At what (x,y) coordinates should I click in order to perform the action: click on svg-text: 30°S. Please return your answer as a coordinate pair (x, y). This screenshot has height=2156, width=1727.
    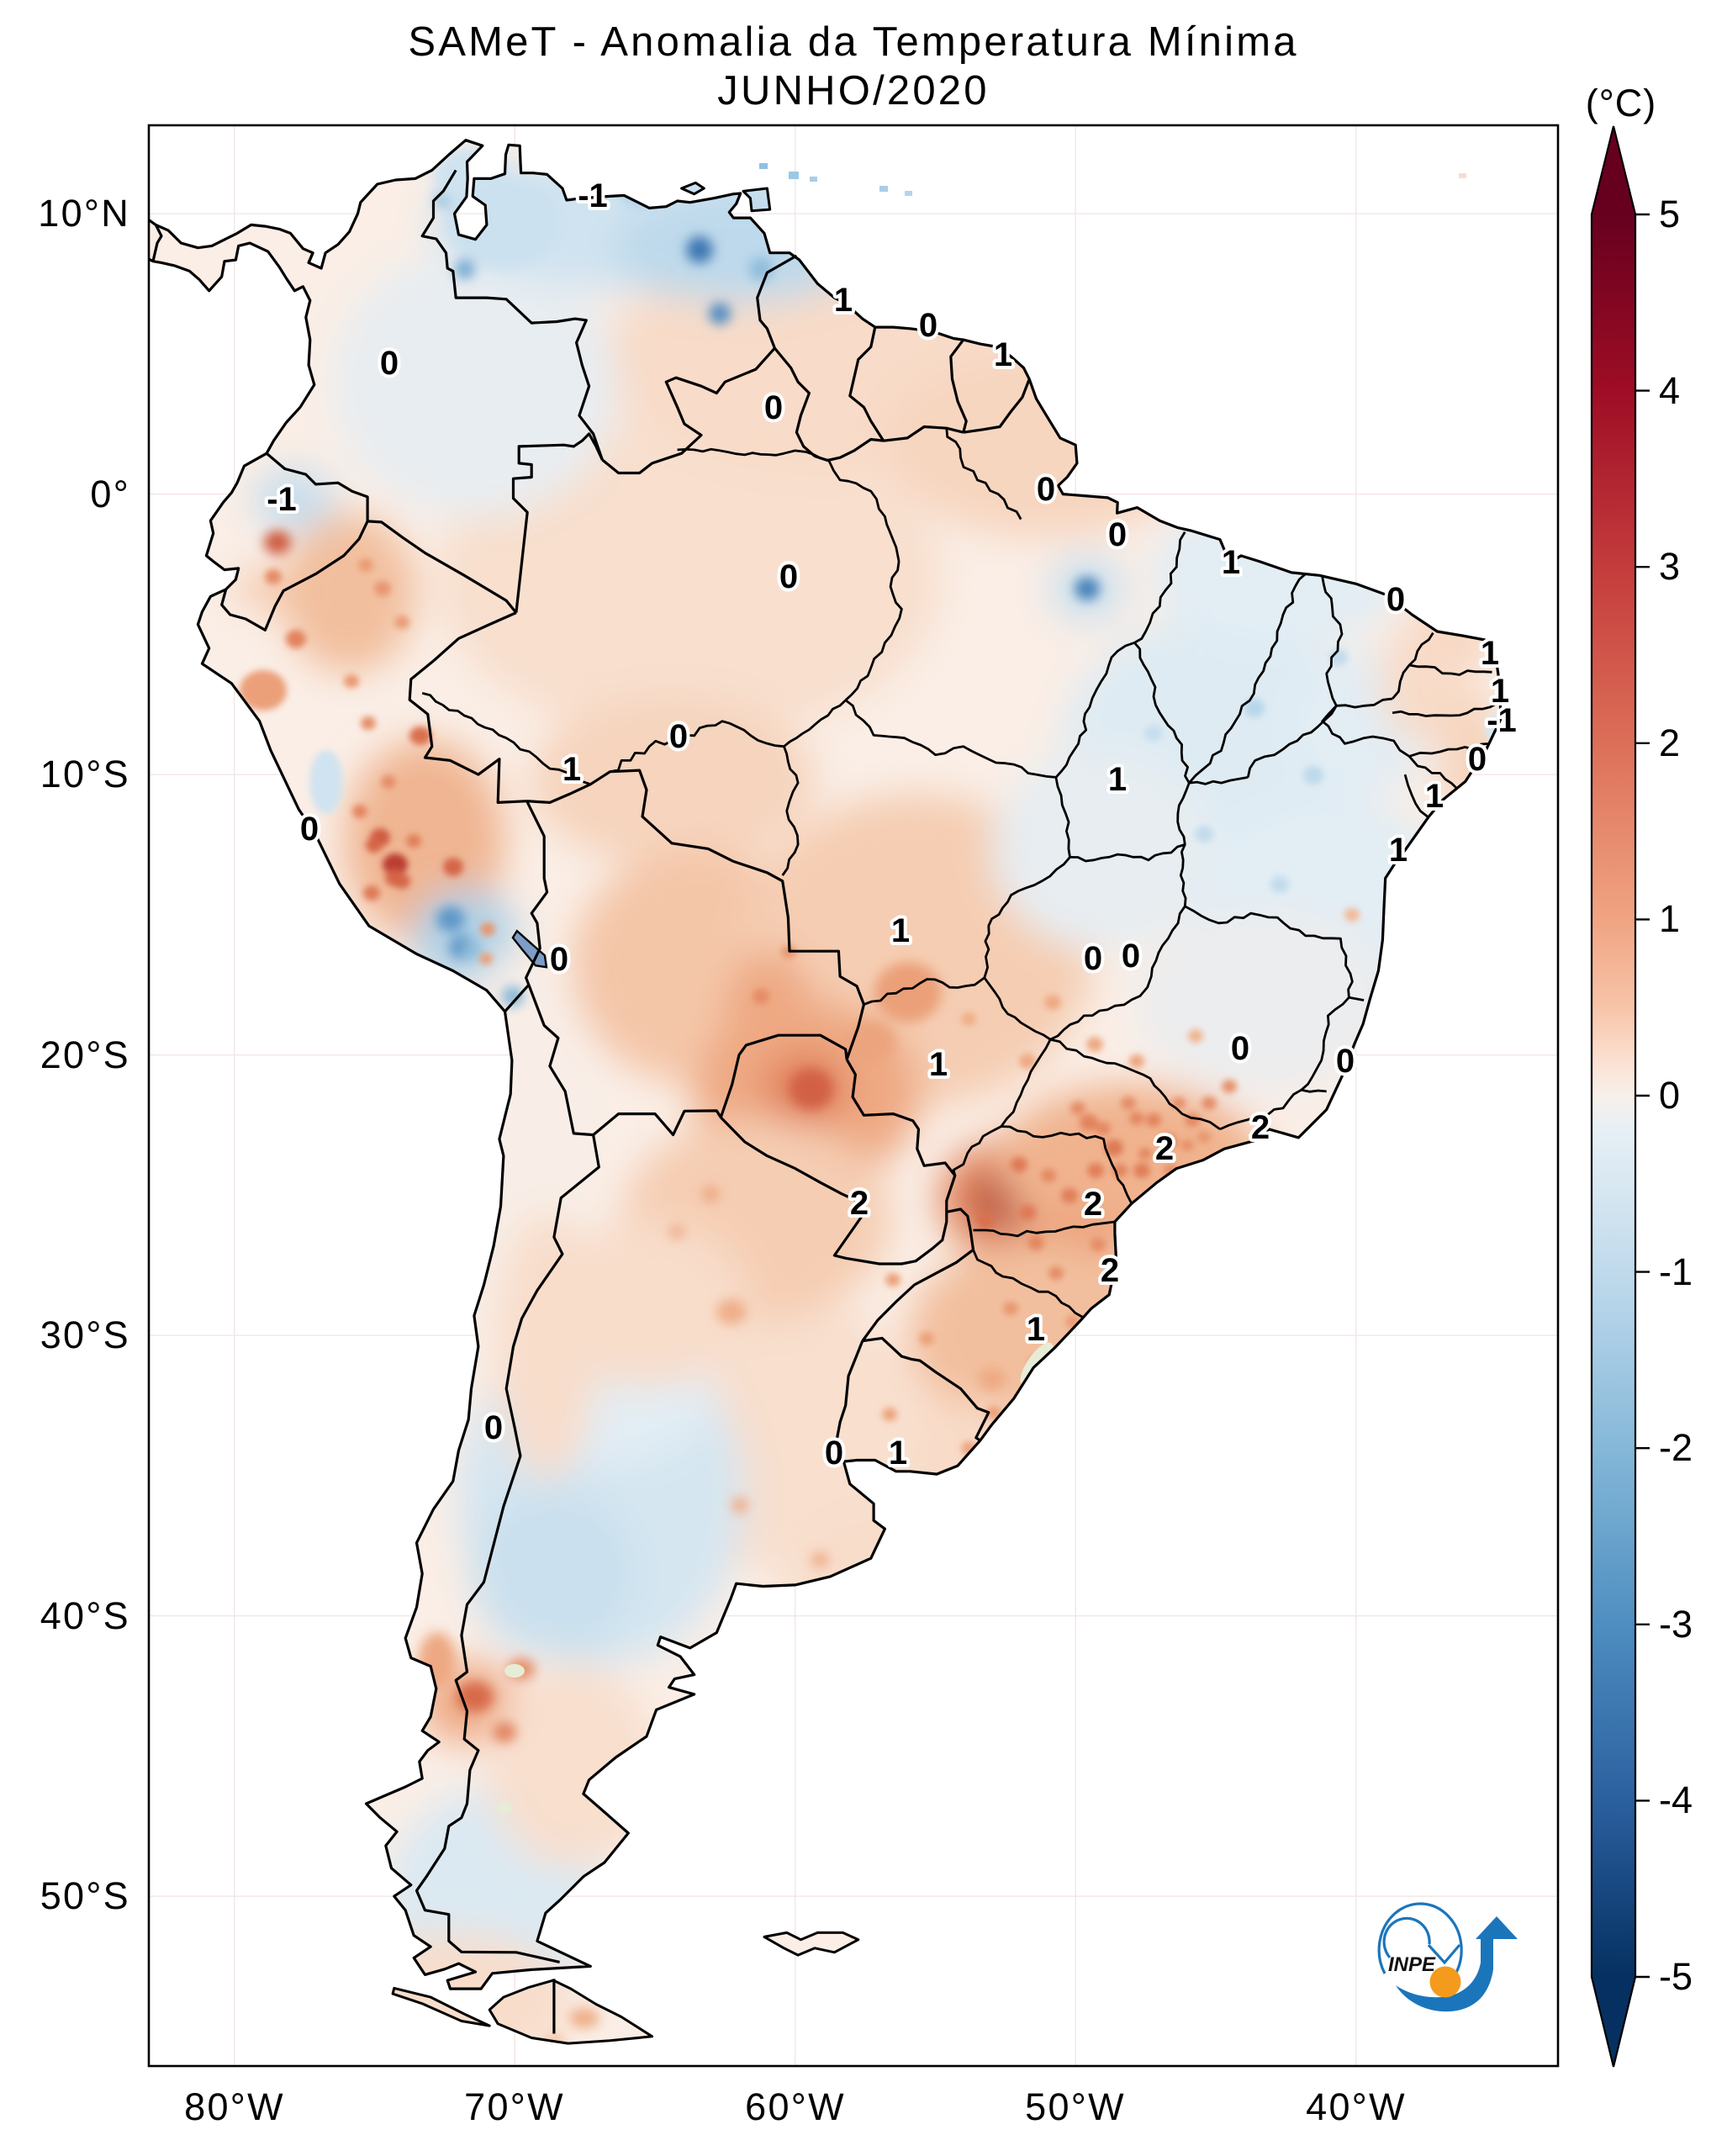
    Looking at the image, I should click on (85, 1334).